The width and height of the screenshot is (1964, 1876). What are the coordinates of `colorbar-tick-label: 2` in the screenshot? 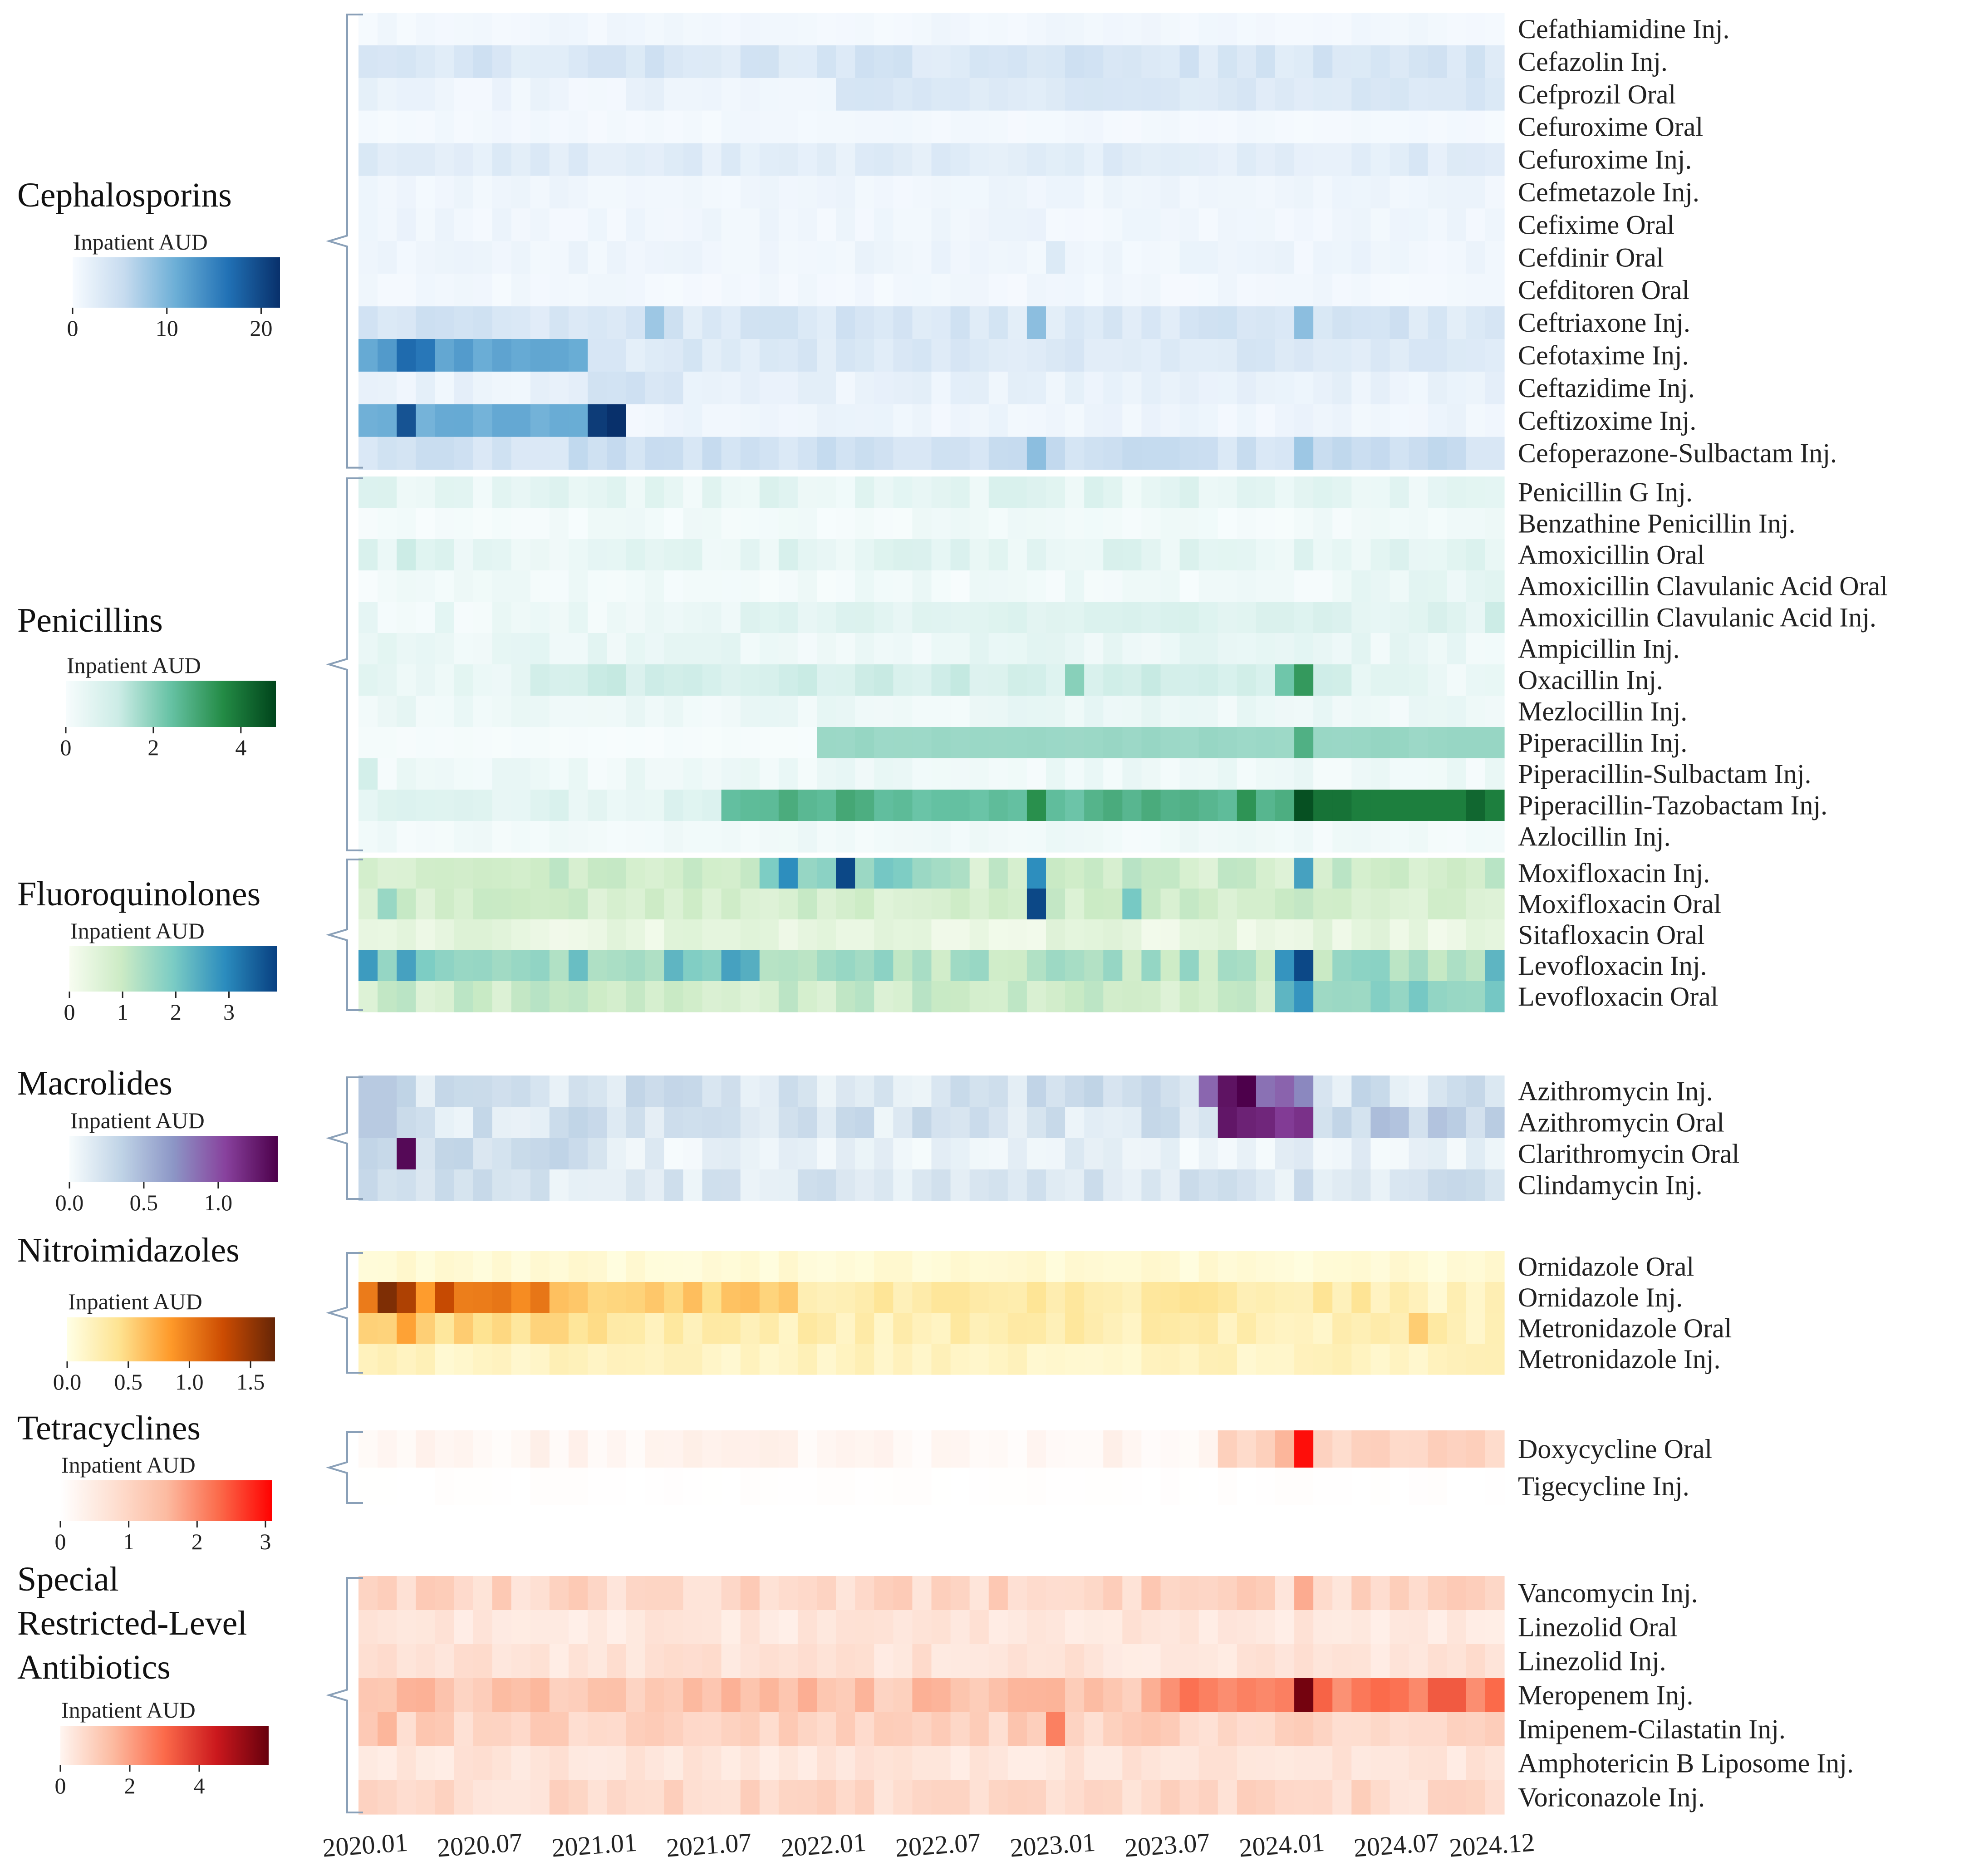 It's located at (130, 1785).